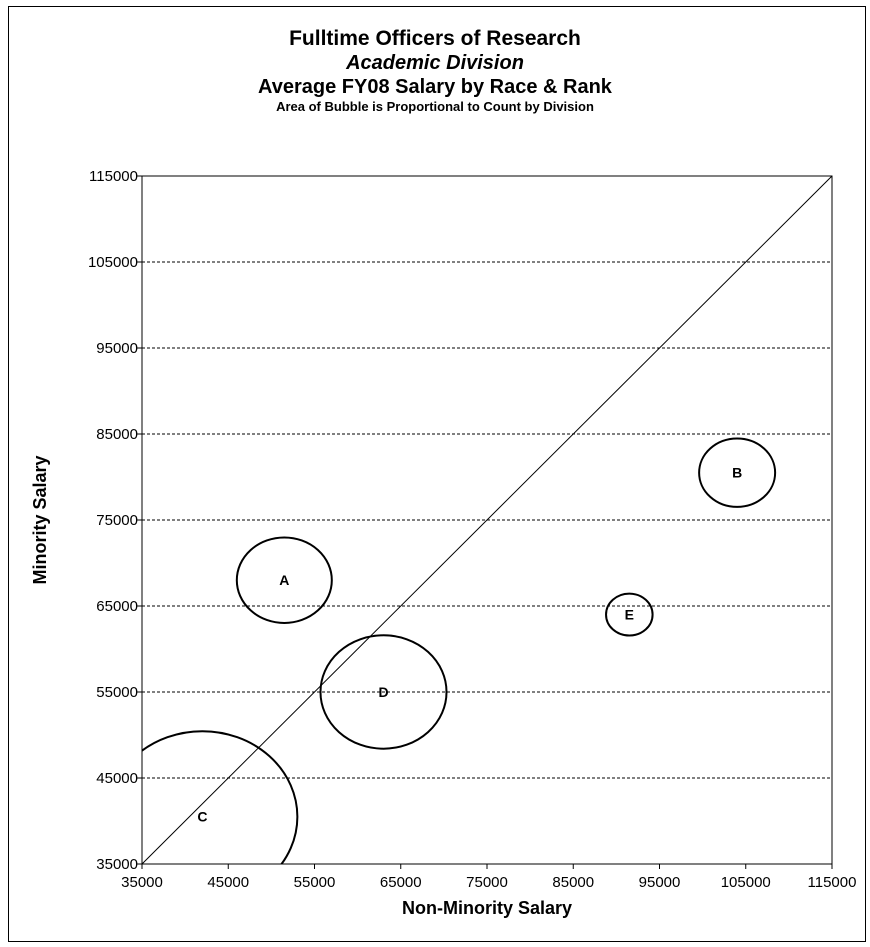 The width and height of the screenshot is (870, 947). I want to click on bubble-b, so click(737, 472).